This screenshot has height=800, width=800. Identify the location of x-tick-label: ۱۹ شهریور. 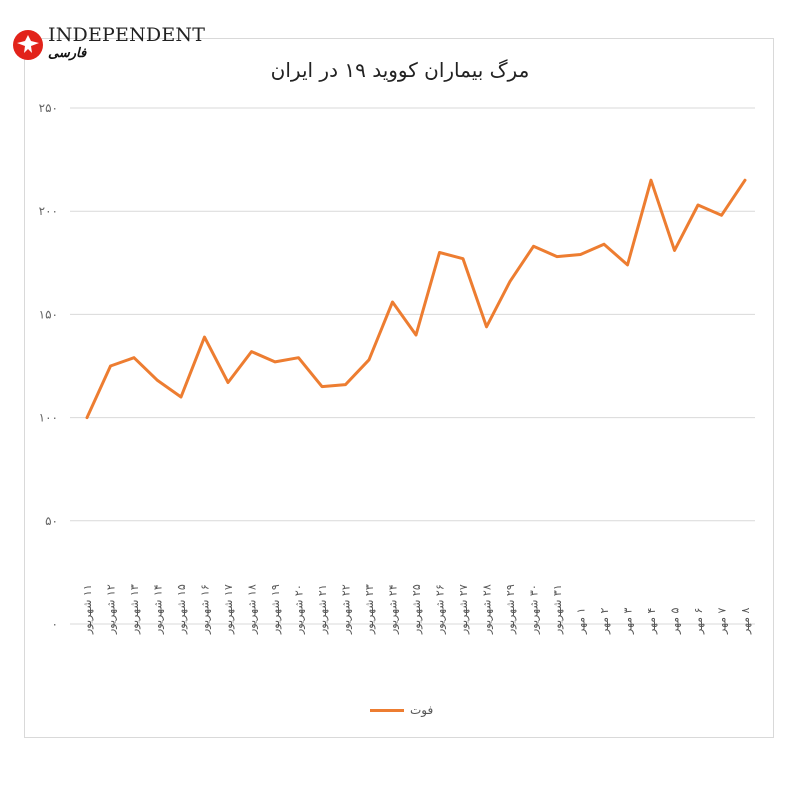
(275, 609).